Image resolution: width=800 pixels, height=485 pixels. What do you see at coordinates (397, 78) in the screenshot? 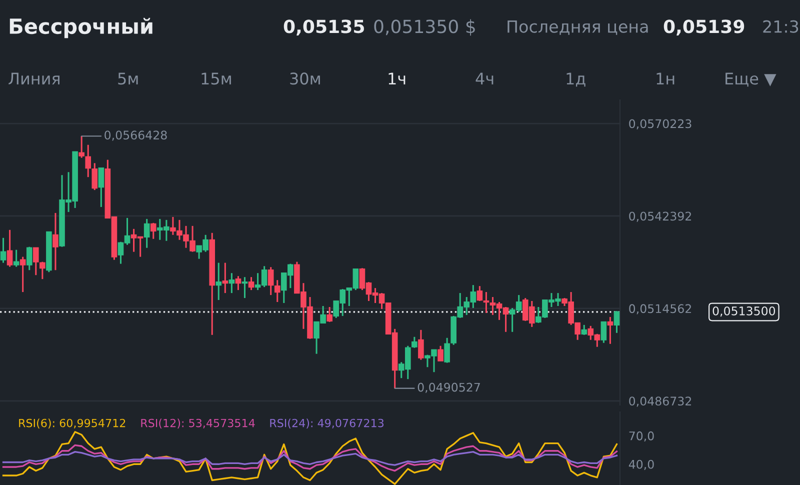
I see `text: 1ч` at bounding box center [397, 78].